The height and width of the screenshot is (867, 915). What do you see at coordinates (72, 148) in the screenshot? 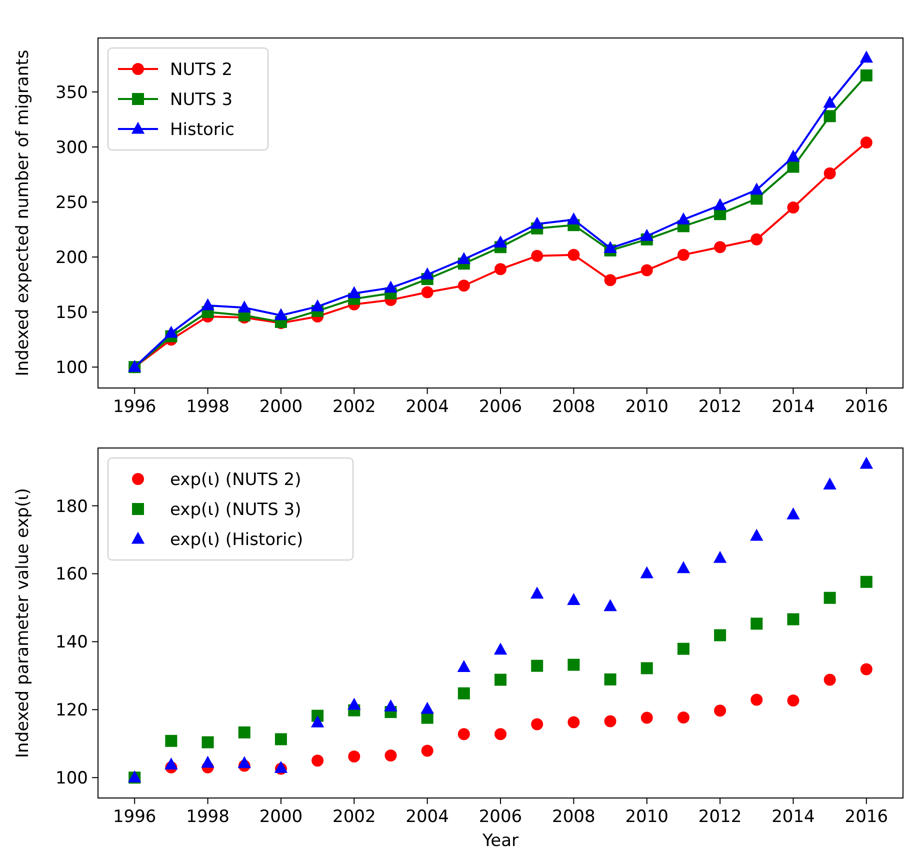
I see `y-tick-label: 300` at bounding box center [72, 148].